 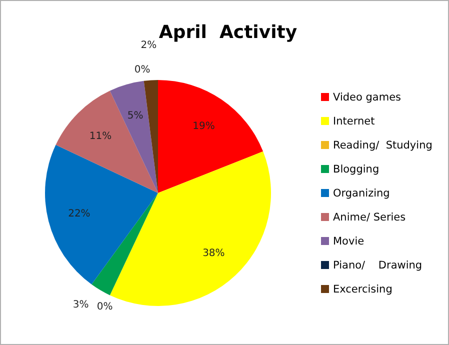 What do you see at coordinates (148, 45) in the screenshot?
I see `data-label: 2%` at bounding box center [148, 45].